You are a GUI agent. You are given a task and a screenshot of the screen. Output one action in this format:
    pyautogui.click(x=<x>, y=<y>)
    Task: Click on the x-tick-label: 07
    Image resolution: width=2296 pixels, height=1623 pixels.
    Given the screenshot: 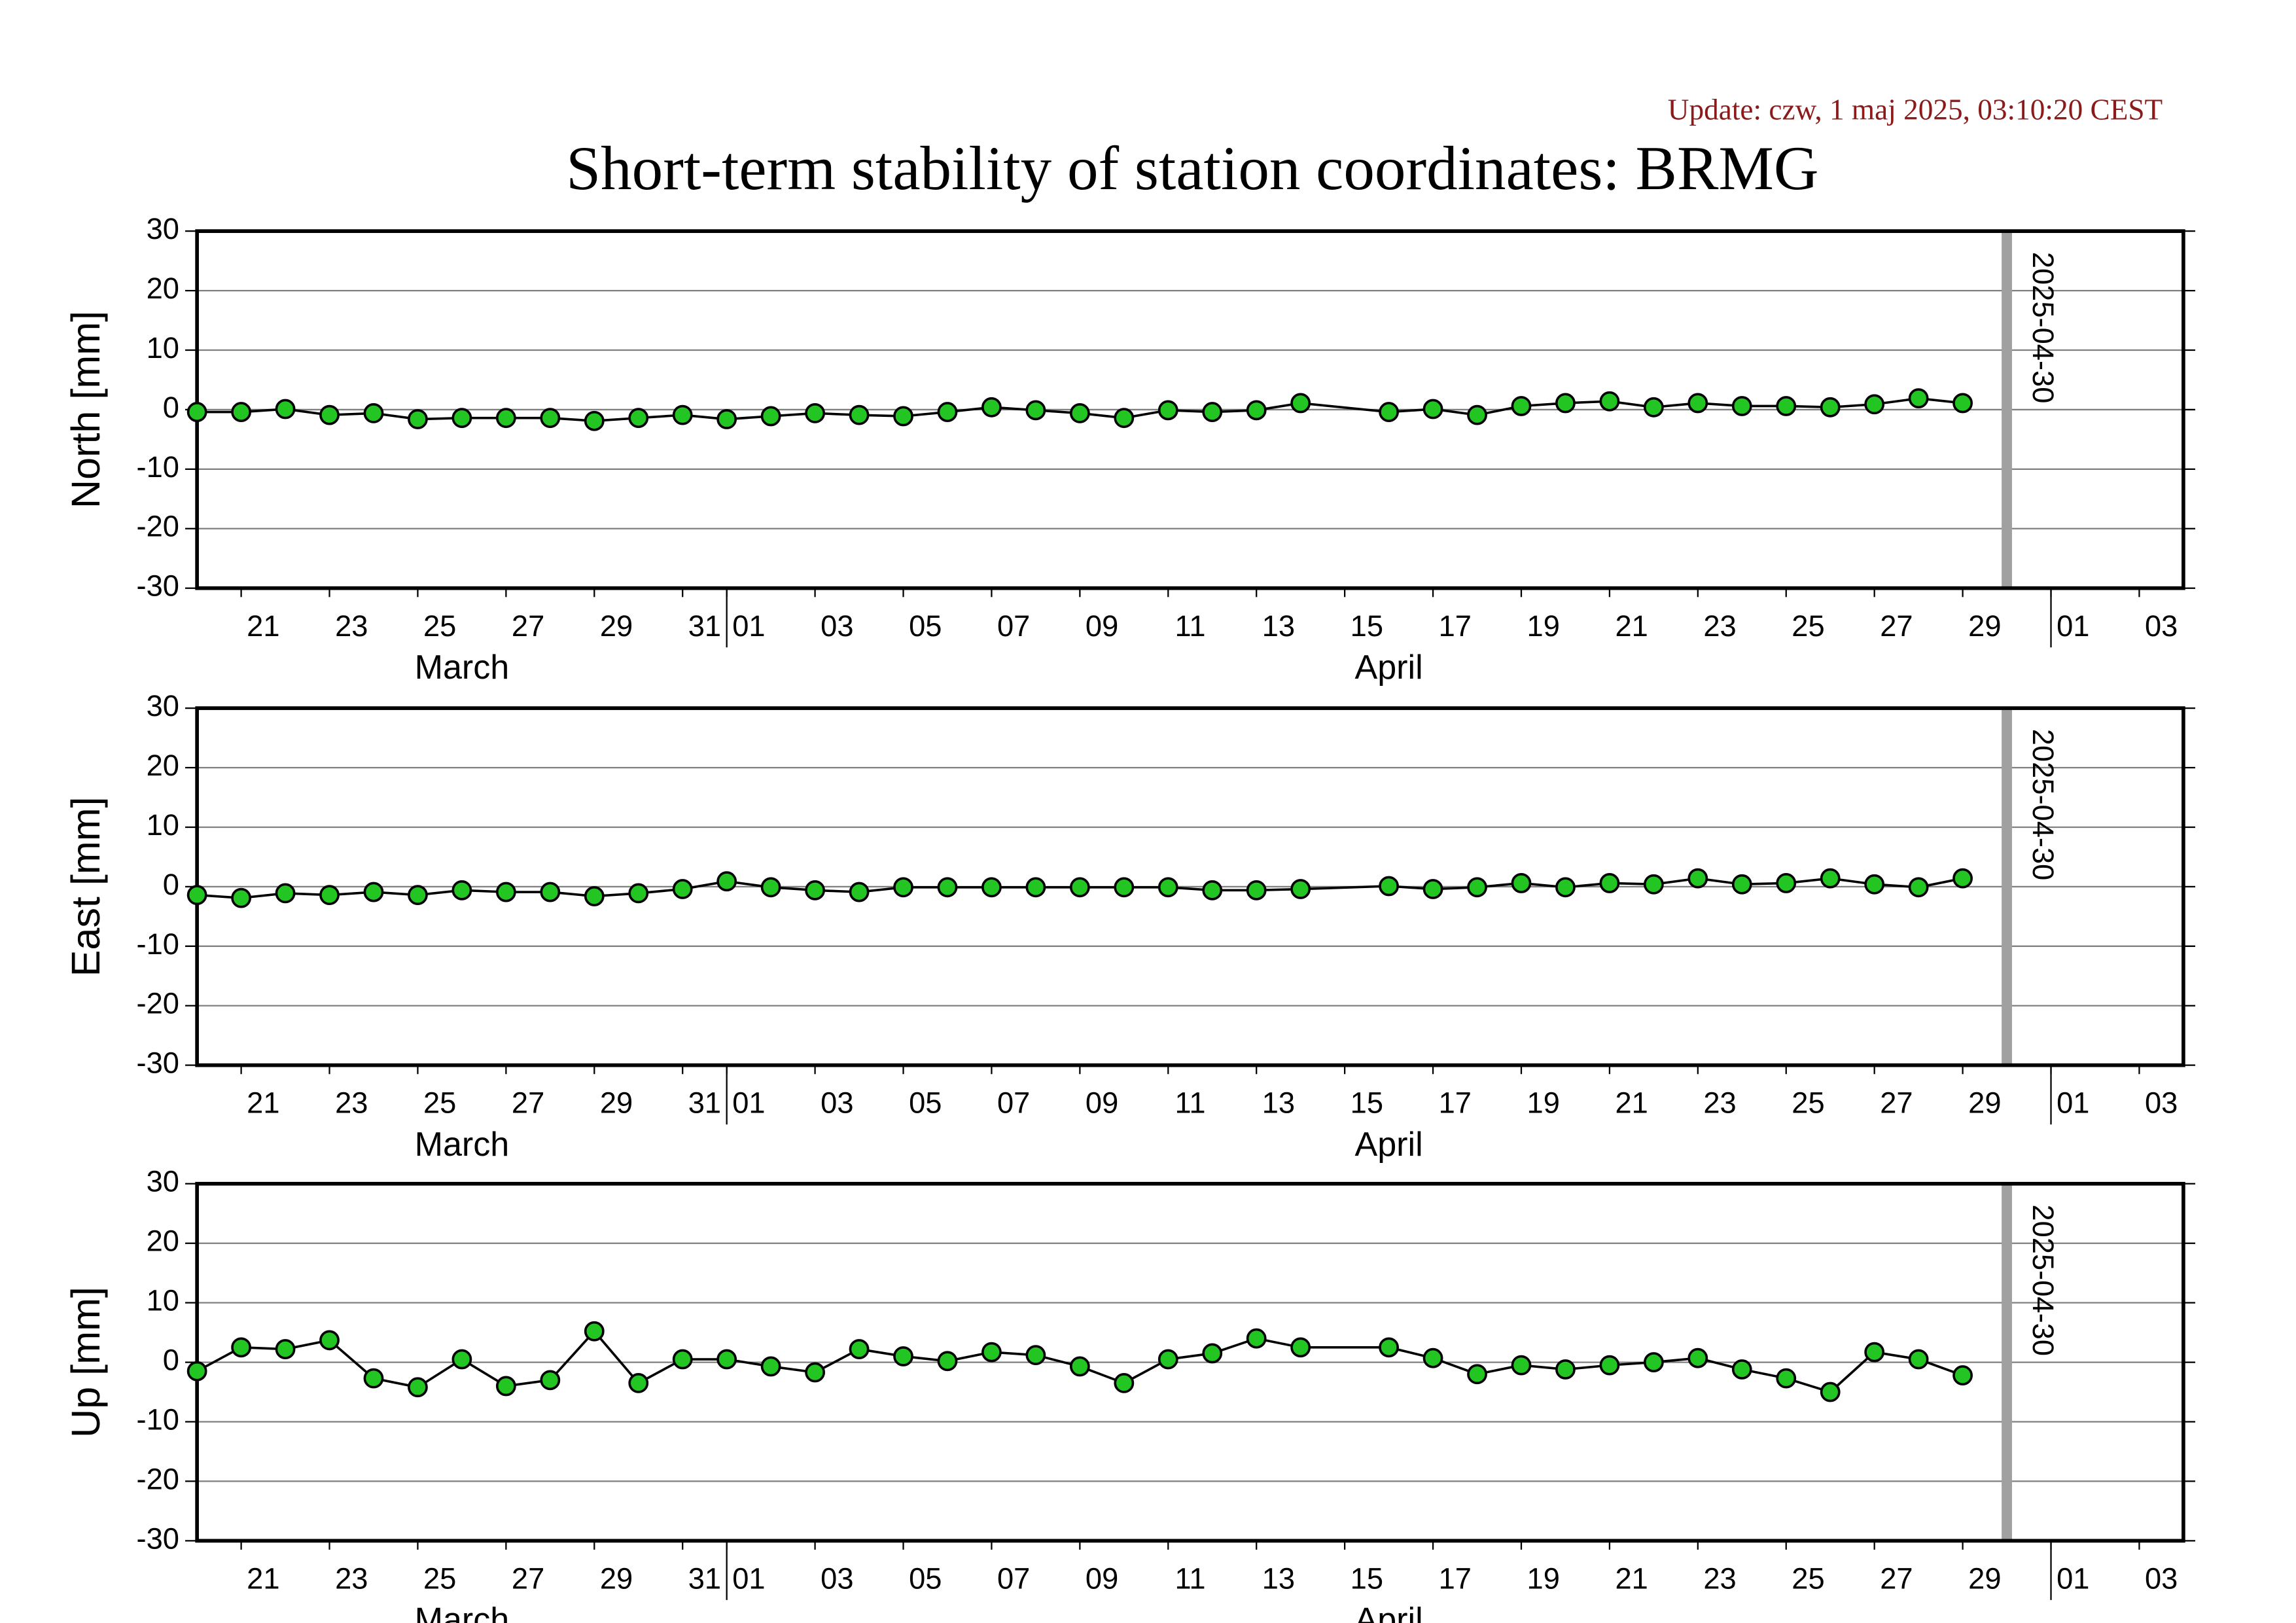 What is the action you would take?
    pyautogui.click(x=1014, y=1103)
    